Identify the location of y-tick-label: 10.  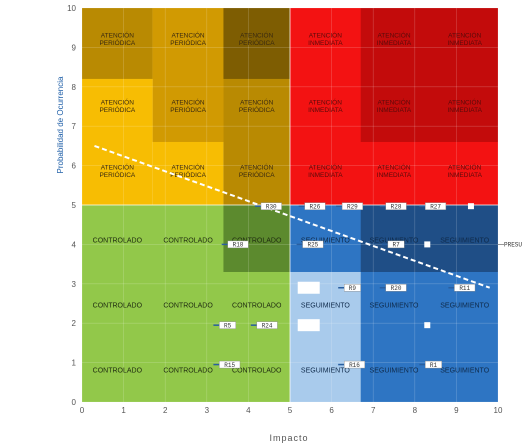
(71, 8).